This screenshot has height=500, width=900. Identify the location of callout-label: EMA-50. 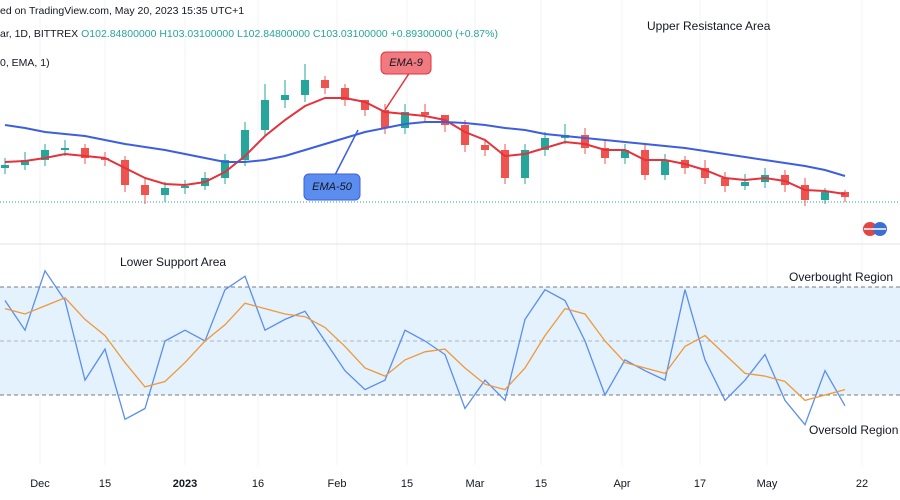
(332, 187).